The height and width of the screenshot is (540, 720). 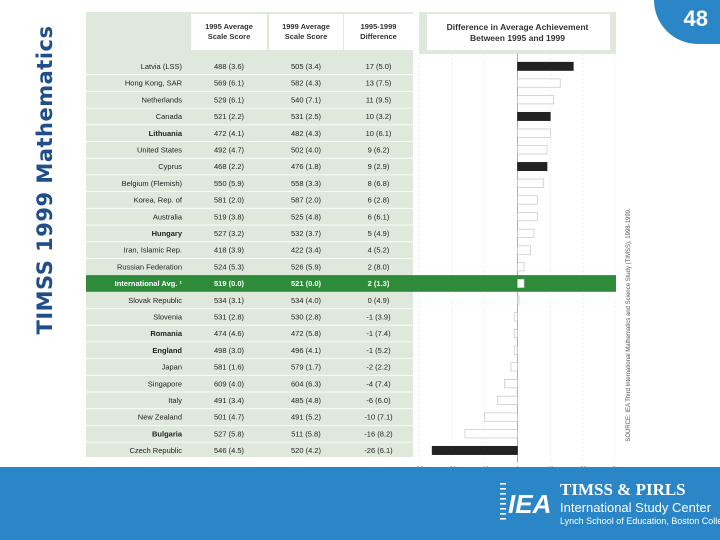 I want to click on score-1995: 498 (3.0), so click(x=229, y=350).